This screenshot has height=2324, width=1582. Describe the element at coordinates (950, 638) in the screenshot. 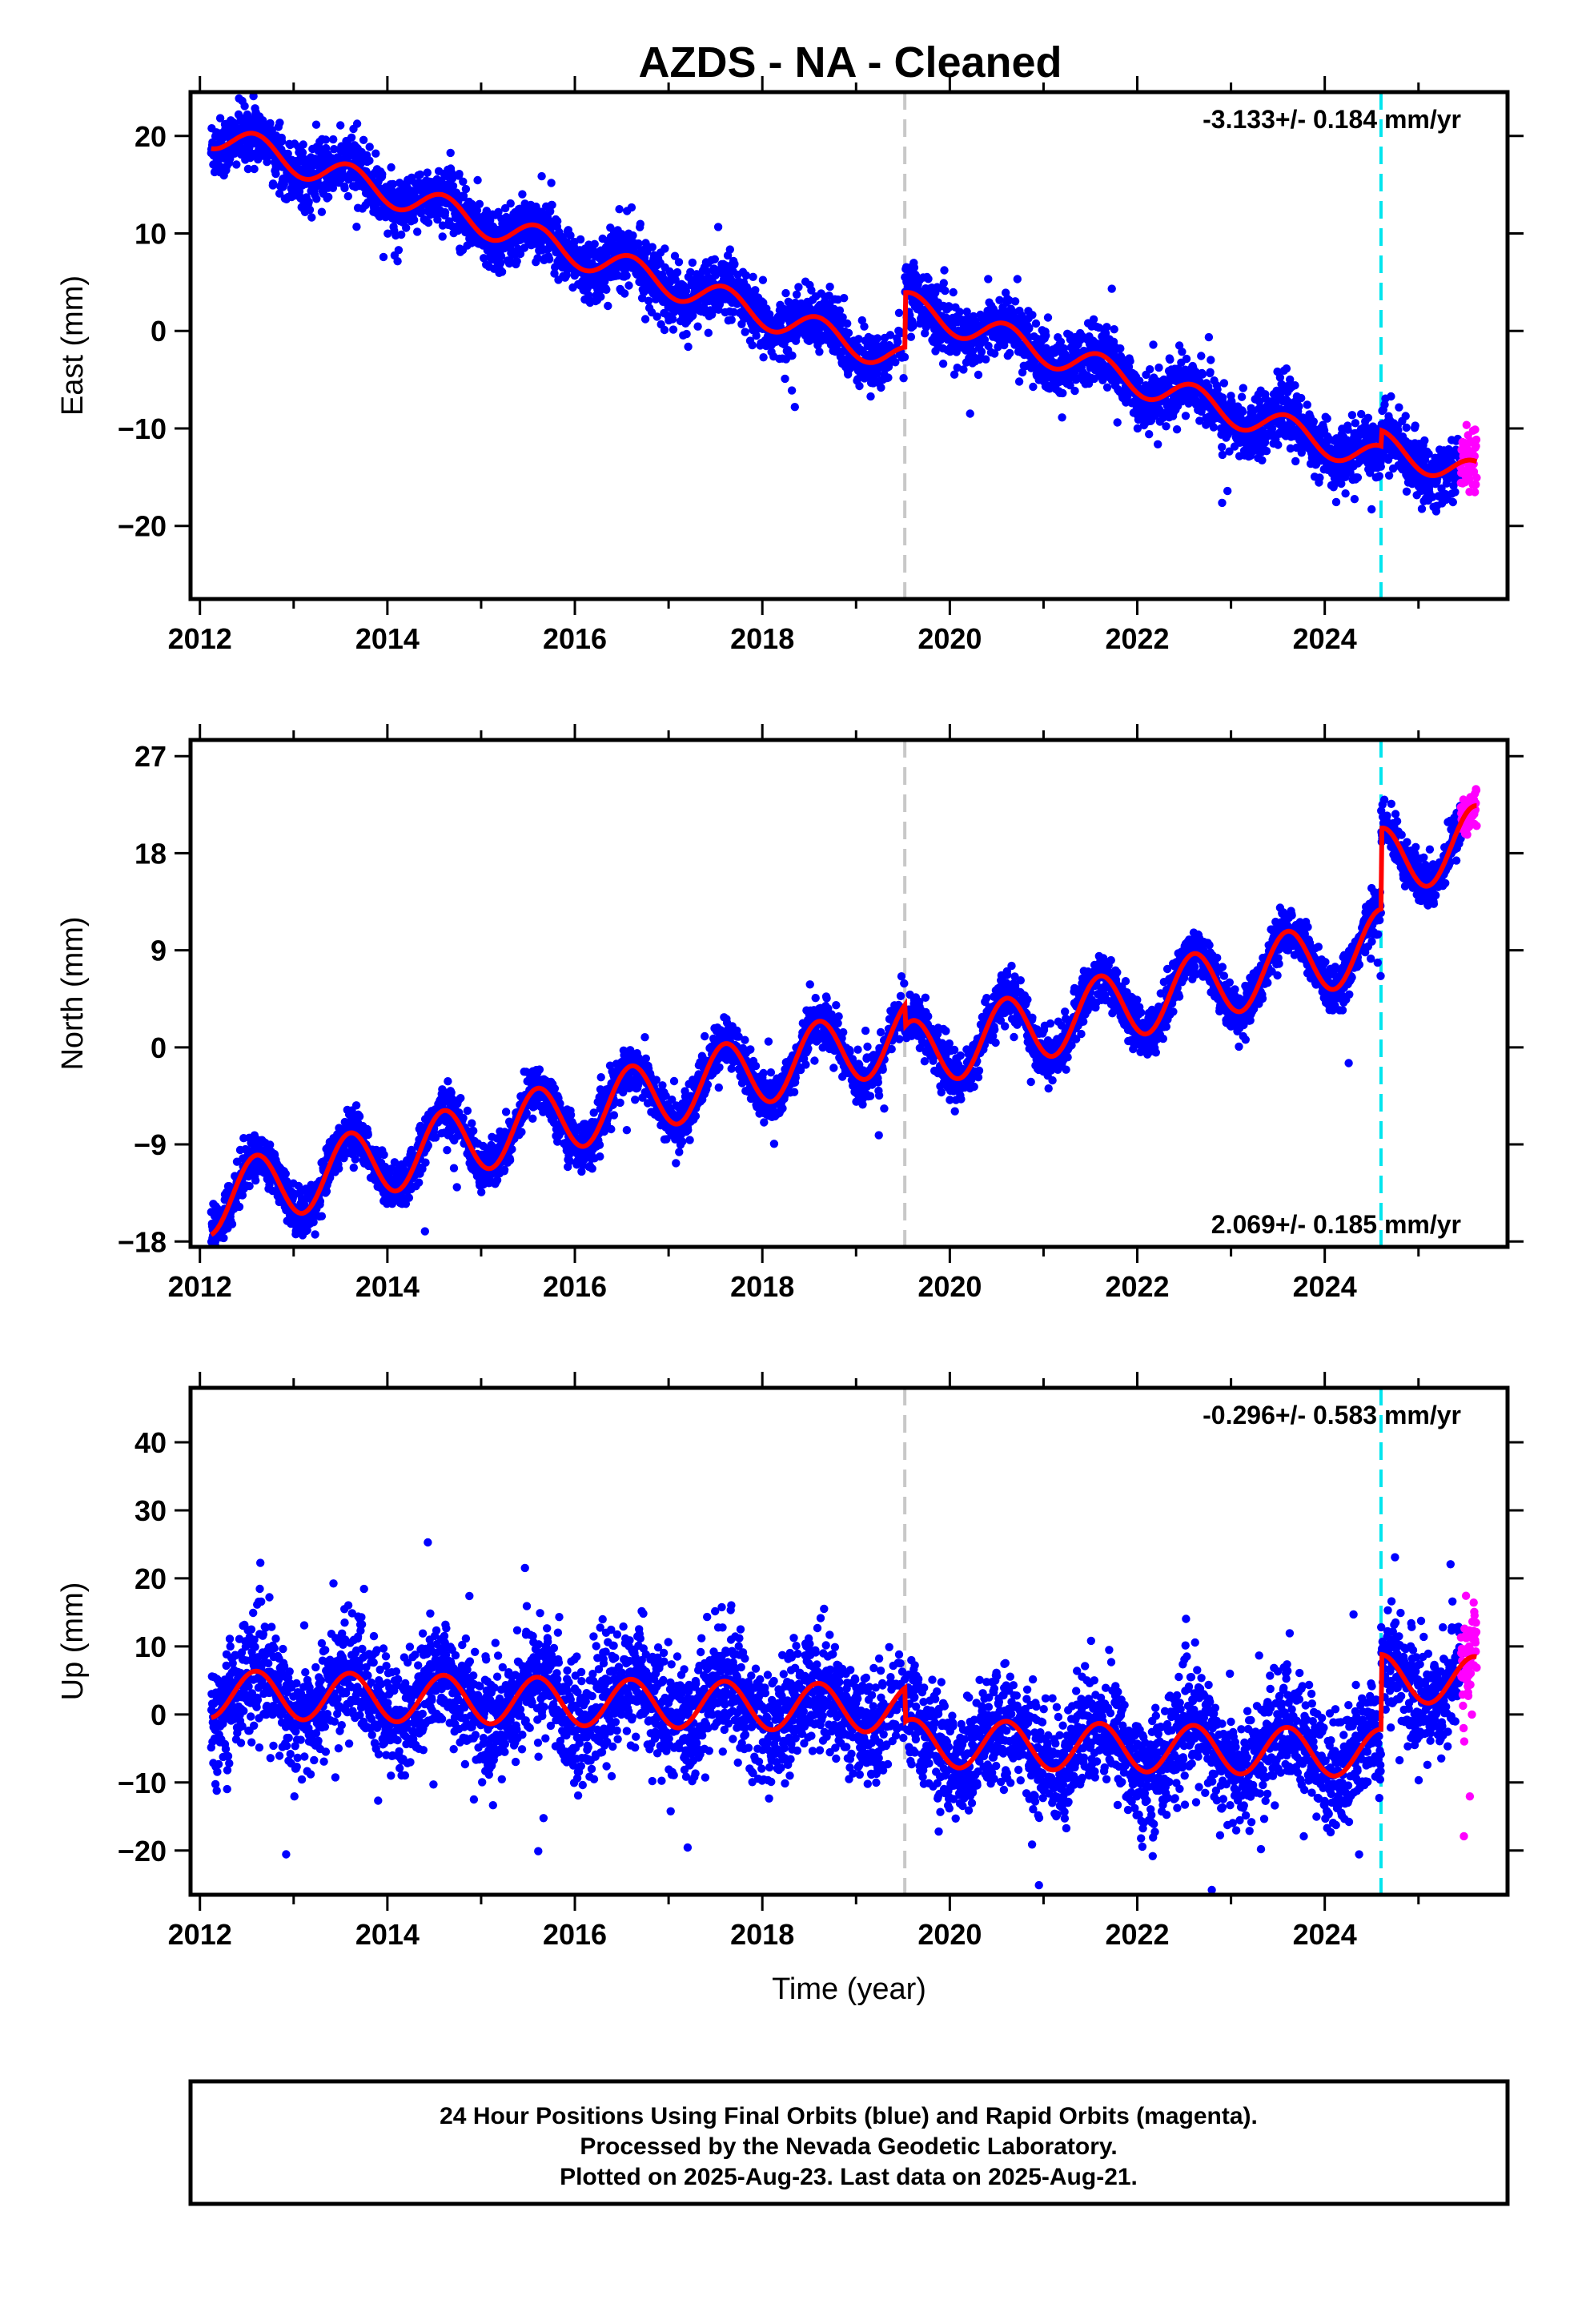

I see `x-tick-label: 2020` at that location.